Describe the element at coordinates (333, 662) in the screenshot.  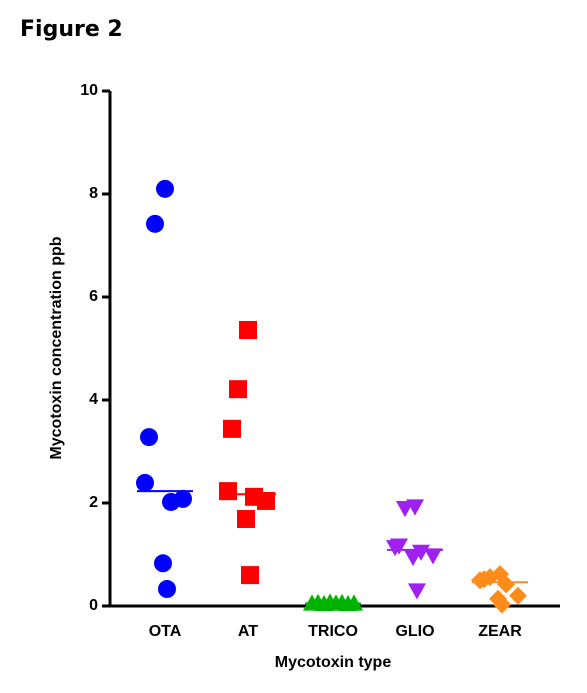
I see `x-axis-title: Mycotoxin type` at that location.